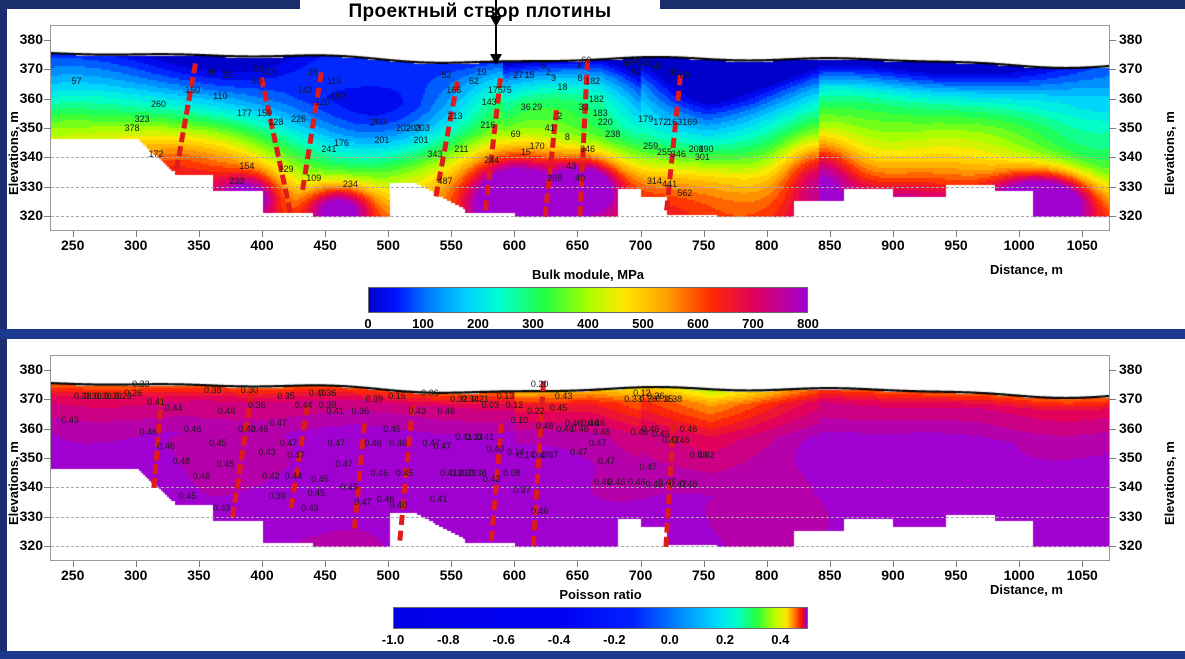  Describe the element at coordinates (636, 72) in the screenshot. I see `data-label: 67` at that location.